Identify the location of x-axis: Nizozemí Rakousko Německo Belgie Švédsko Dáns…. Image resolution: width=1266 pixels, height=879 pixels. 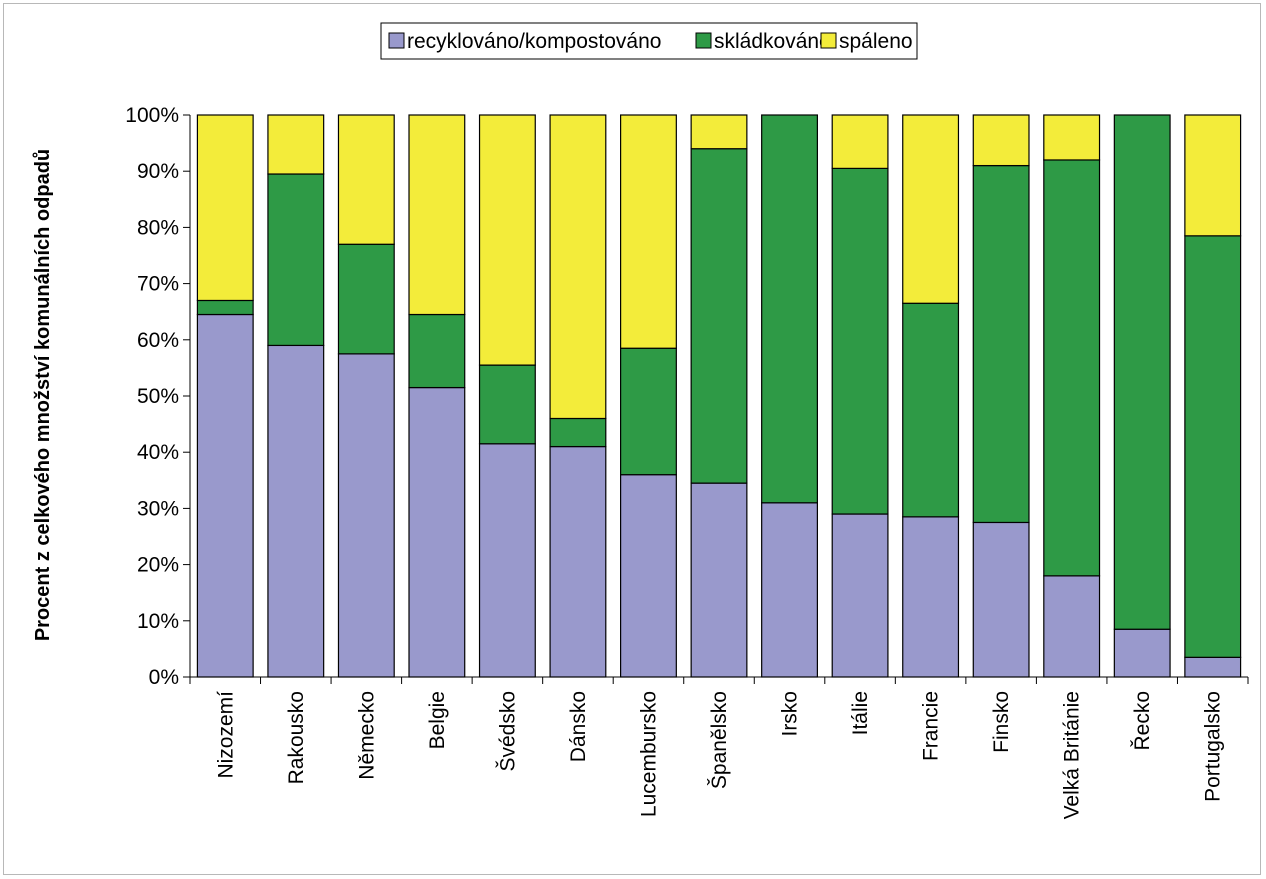
(719, 747).